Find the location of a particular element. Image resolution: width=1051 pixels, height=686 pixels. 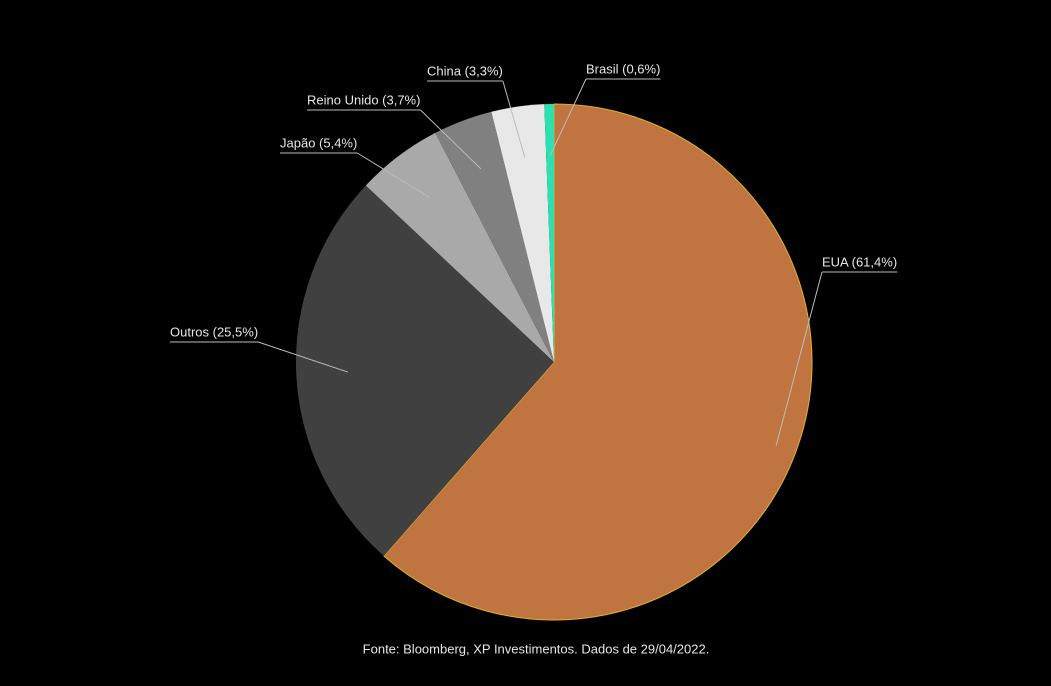

slice-label: Japão (5,4%) is located at coordinates (318, 142).